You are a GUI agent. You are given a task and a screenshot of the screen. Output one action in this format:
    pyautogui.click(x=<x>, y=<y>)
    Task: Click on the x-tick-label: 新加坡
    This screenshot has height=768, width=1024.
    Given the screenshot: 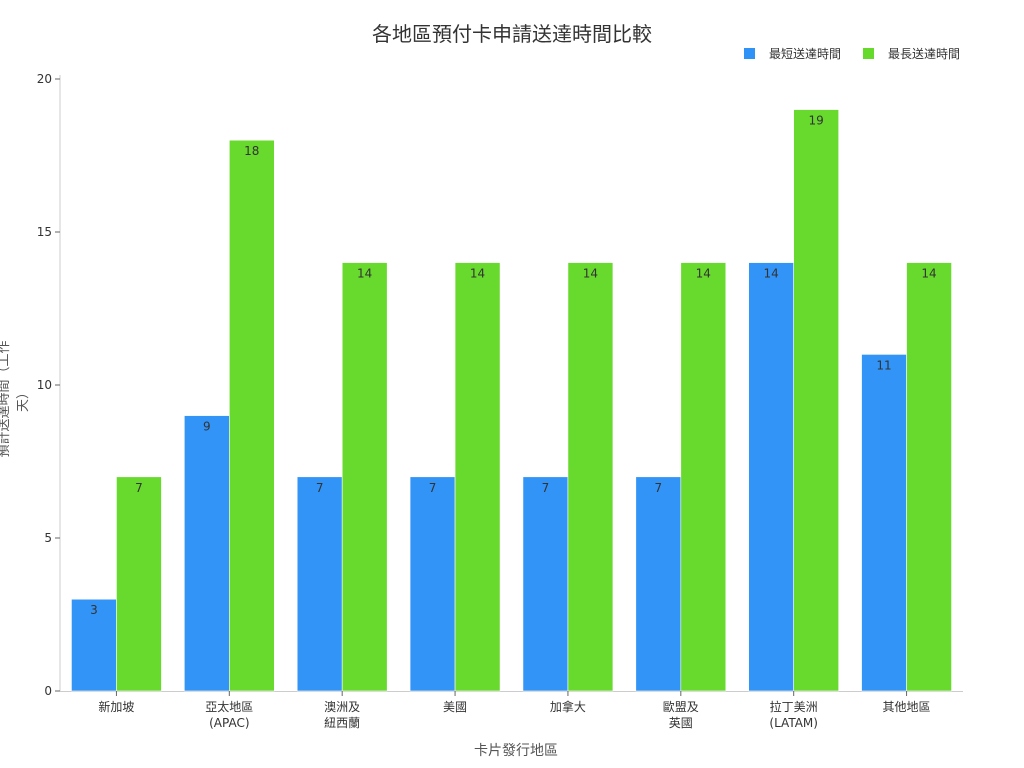 What is the action you would take?
    pyautogui.click(x=116, y=706)
    